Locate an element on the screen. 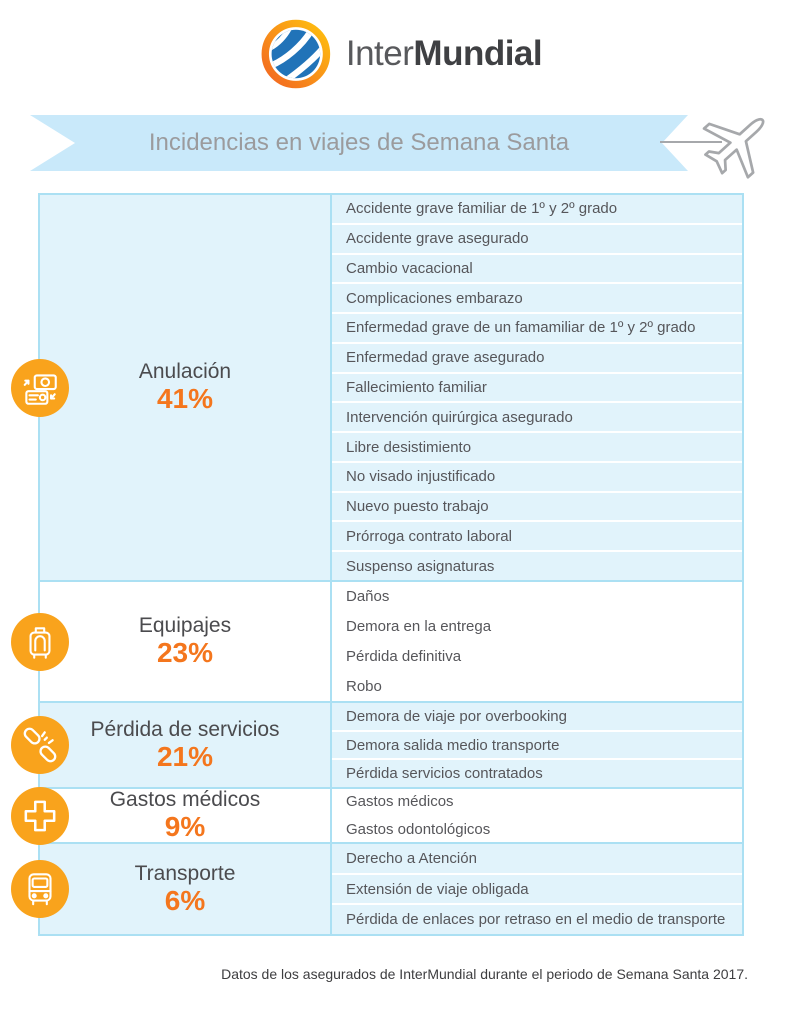 Image resolution: width=800 pixels, height=1032 pixels. logo-globe-icon is located at coordinates (296, 54).